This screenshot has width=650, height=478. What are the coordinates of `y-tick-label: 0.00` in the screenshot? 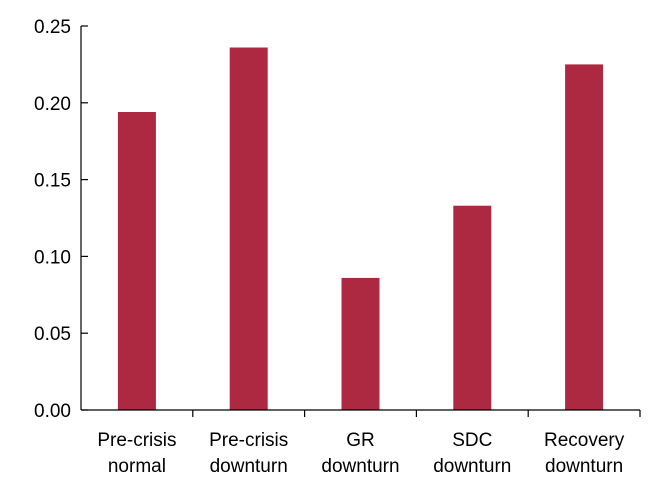 It's located at (52, 411).